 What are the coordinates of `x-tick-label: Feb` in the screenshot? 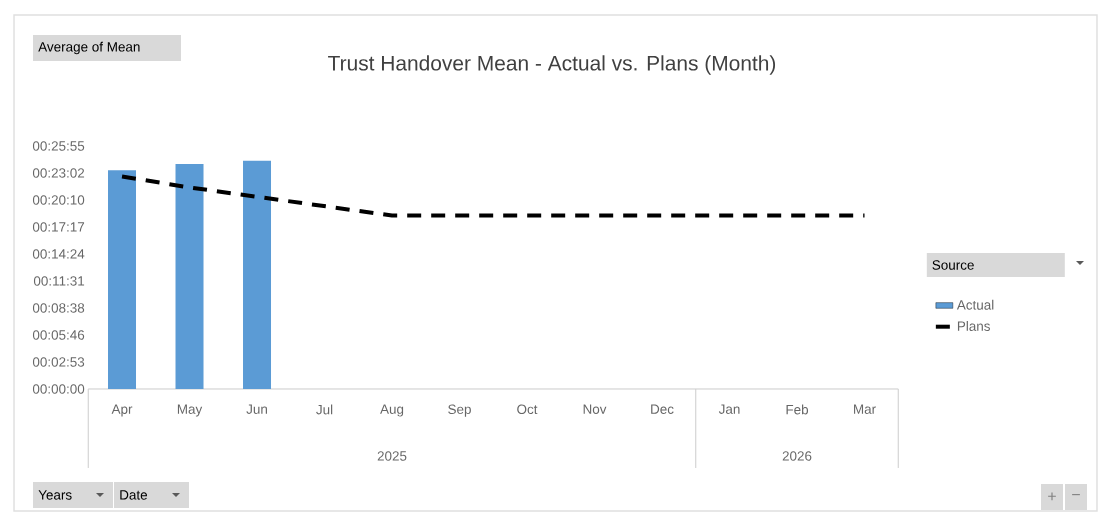 It's located at (797, 409).